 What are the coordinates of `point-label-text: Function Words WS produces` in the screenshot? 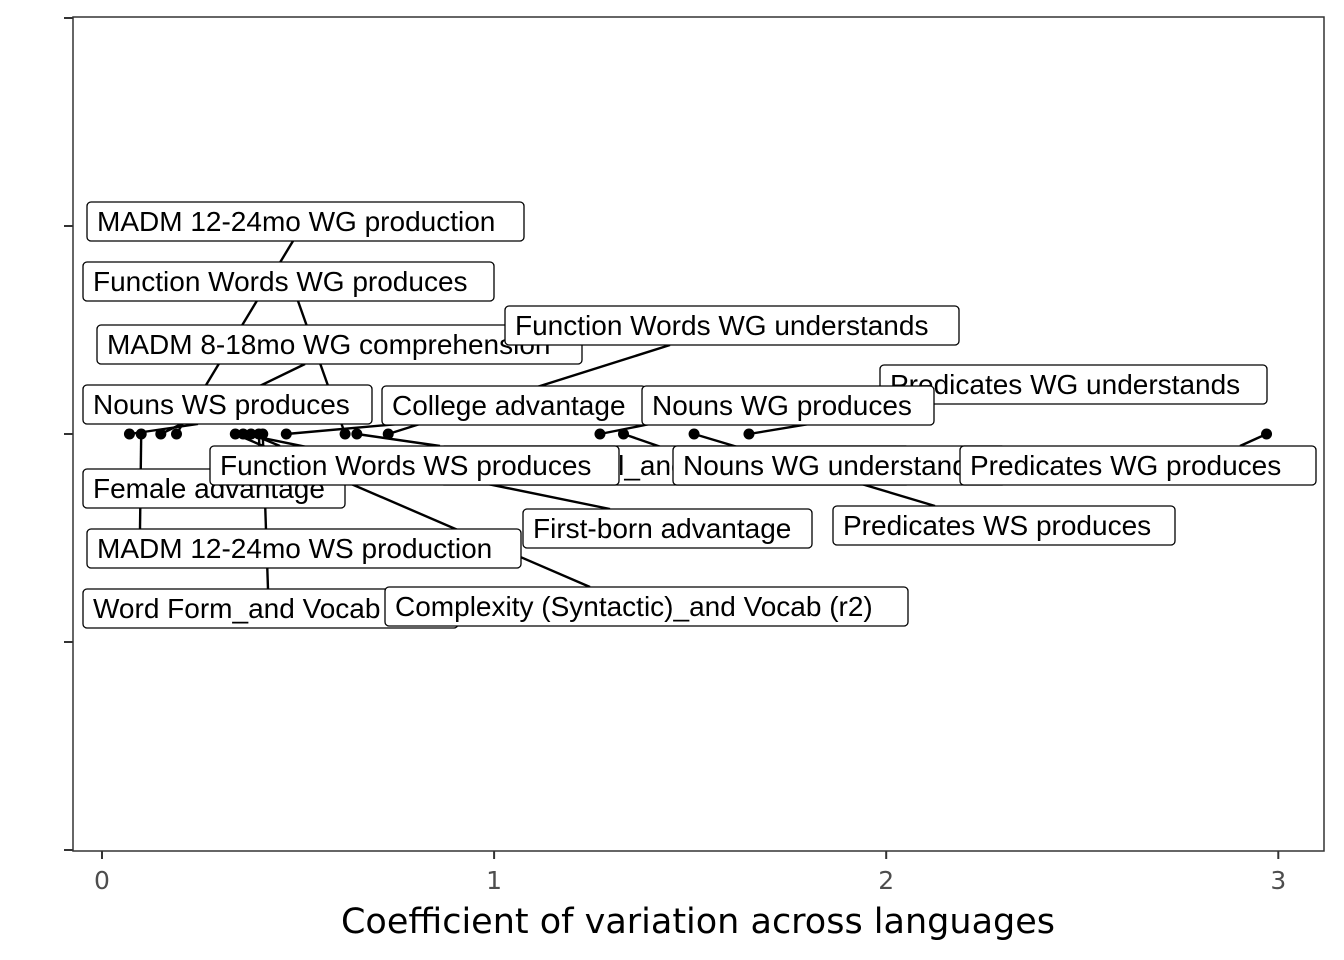 It's located at (405, 465).